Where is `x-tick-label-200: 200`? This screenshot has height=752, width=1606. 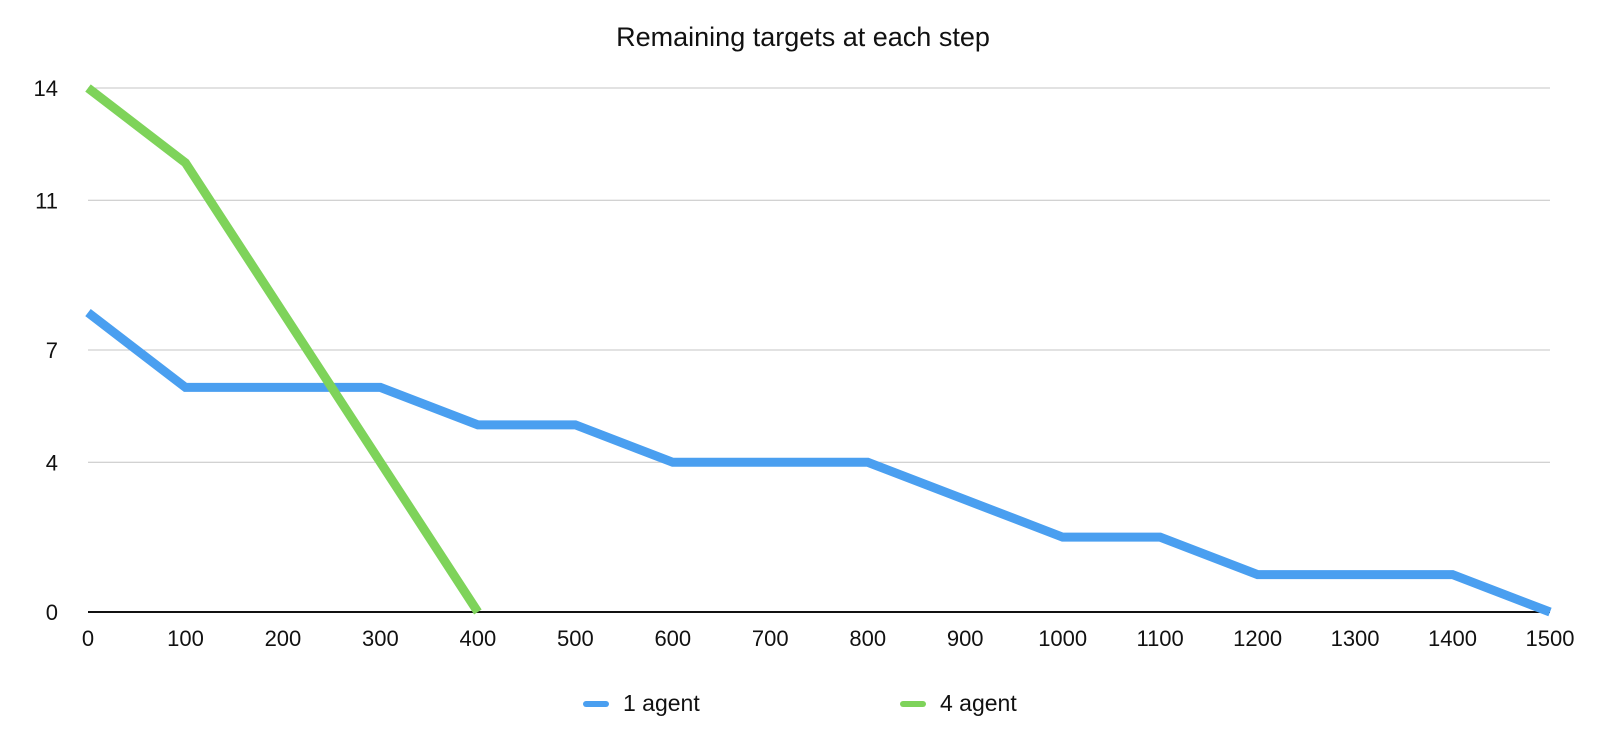 x-tick-label-200: 200 is located at coordinates (283, 638).